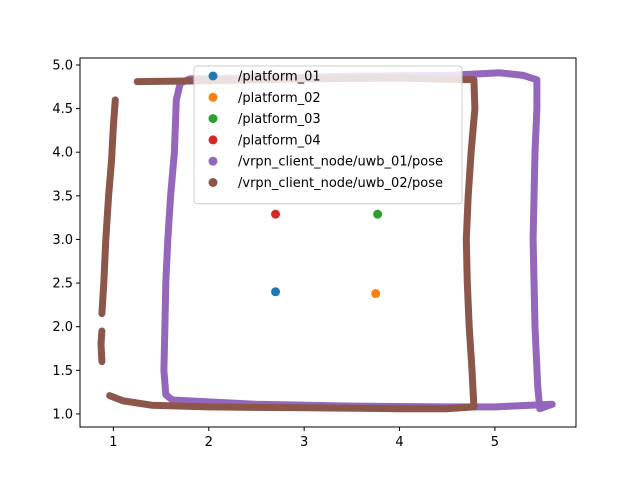 Image resolution: width=640 pixels, height=480 pixels. Describe the element at coordinates (340, 162) in the screenshot. I see `legend-label: /vrpn_client_node/uwb_01/pose` at that location.